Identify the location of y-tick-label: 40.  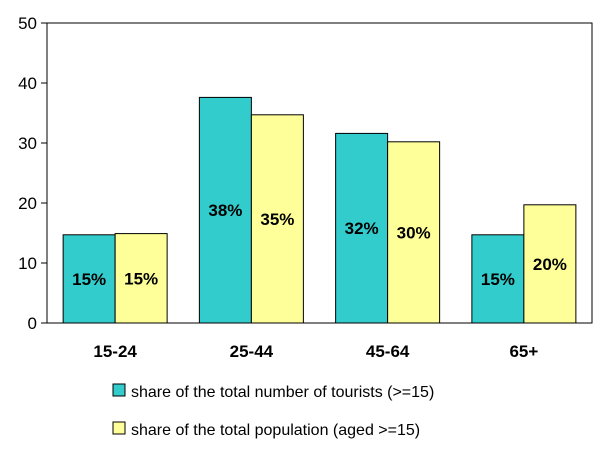
(27, 83).